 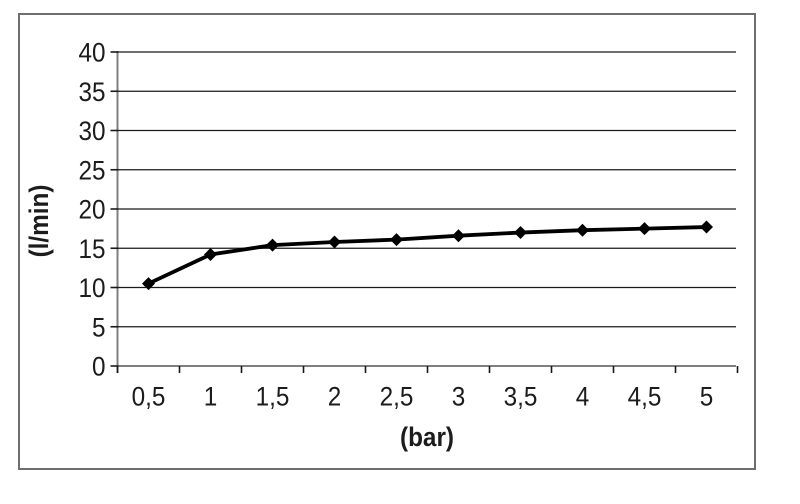 What do you see at coordinates (335, 396) in the screenshot?
I see `x-tick-label: 2` at bounding box center [335, 396].